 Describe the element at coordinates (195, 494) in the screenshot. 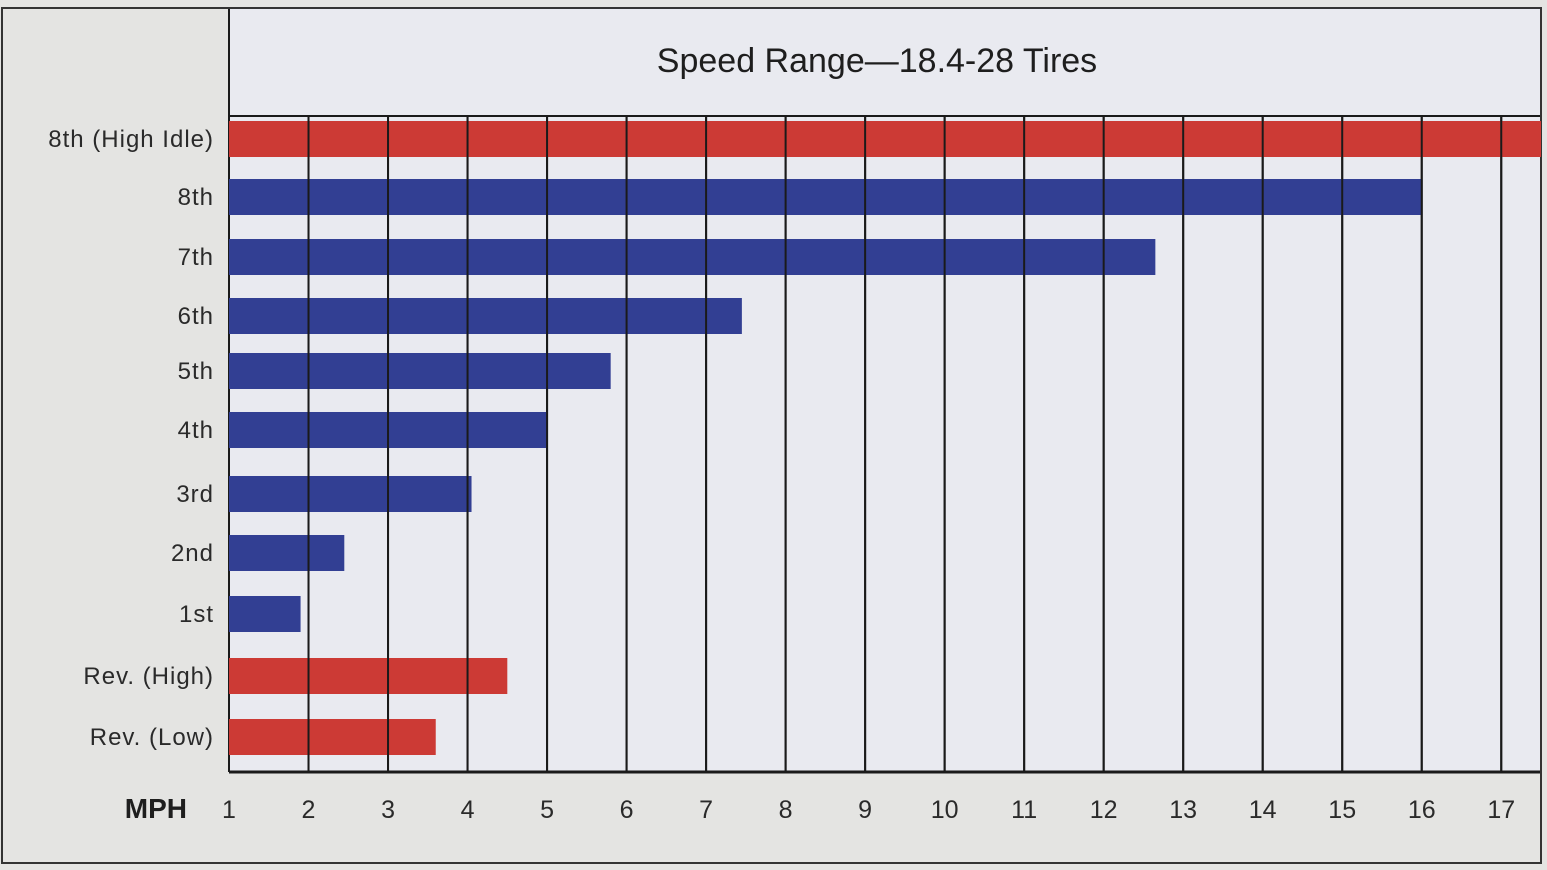

I see `category-label: 3rd` at that location.